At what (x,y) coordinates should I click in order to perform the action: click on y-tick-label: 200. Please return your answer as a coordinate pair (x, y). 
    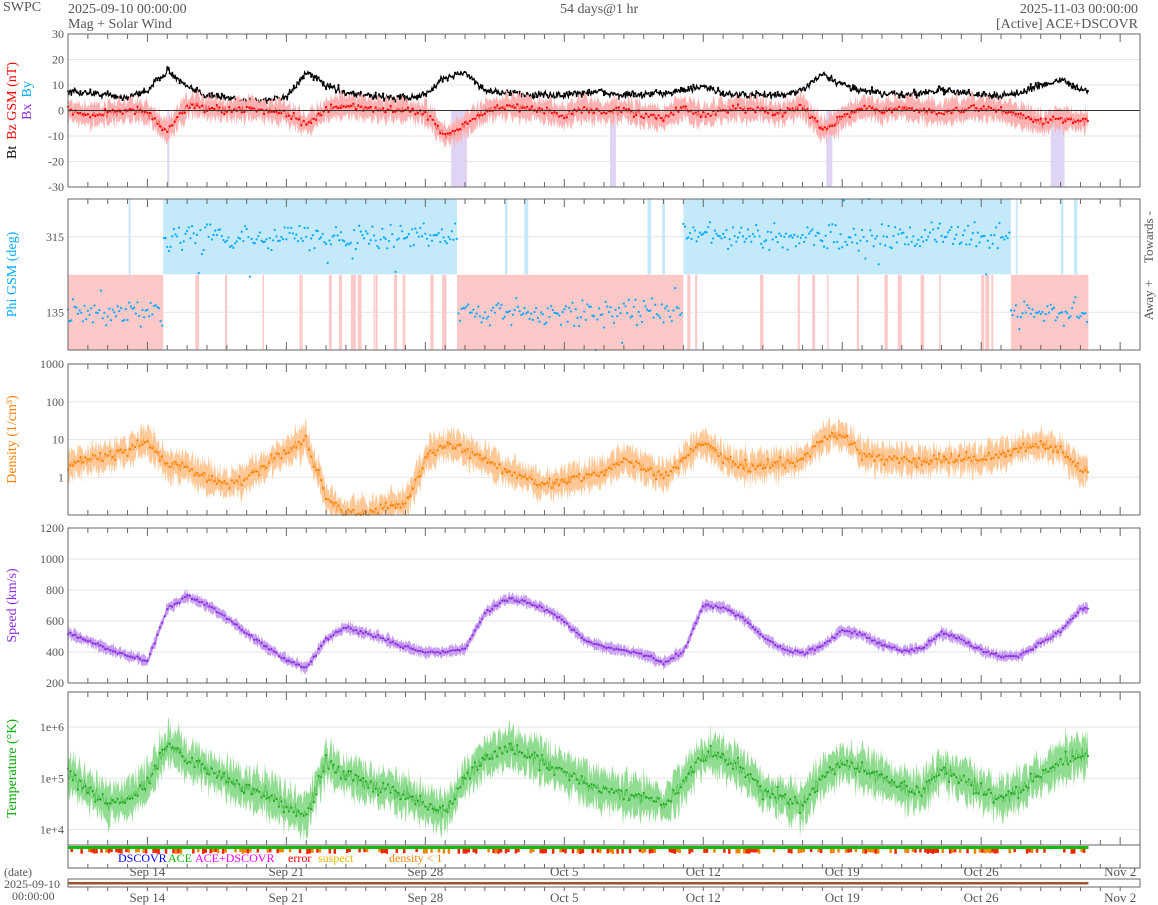
    Looking at the image, I should click on (55, 683).